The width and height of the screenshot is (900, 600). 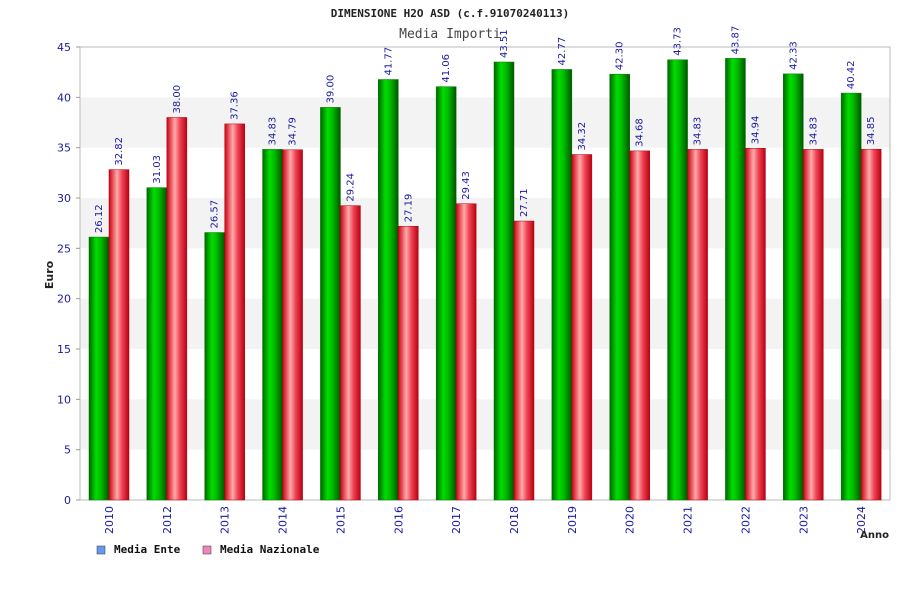 What do you see at coordinates (630, 520) in the screenshot?
I see `x-tick-label: 2020` at bounding box center [630, 520].